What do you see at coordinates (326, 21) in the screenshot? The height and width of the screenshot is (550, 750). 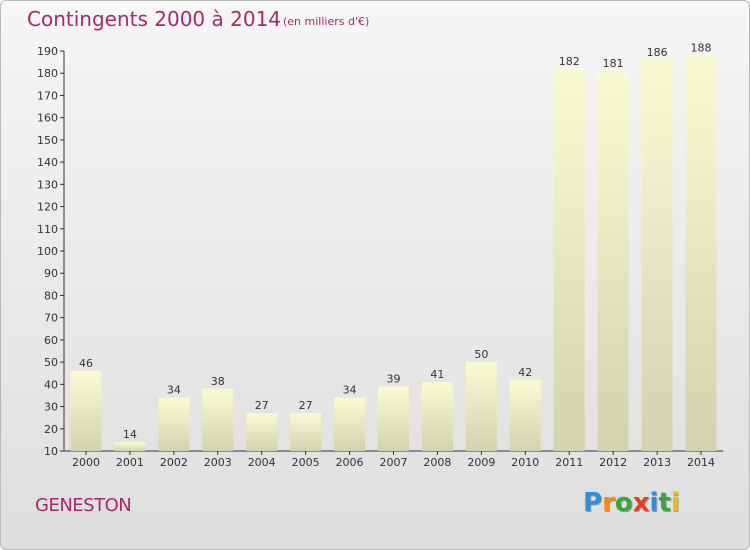 I see `chart-subtitle: (en milliers d'€)` at bounding box center [326, 21].